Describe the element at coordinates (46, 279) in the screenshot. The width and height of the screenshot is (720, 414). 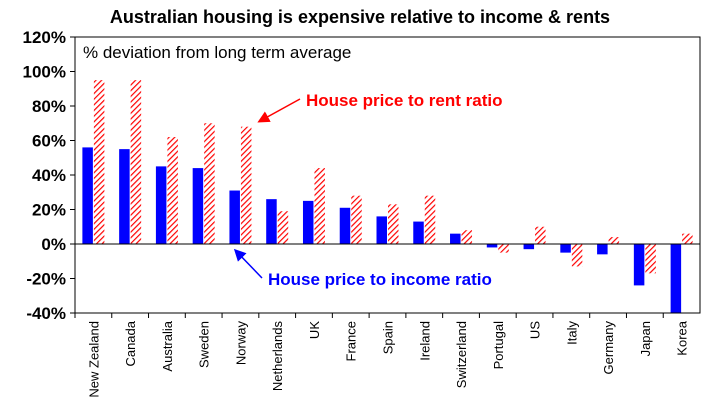
I see `y-tick-label: -20%` at that location.